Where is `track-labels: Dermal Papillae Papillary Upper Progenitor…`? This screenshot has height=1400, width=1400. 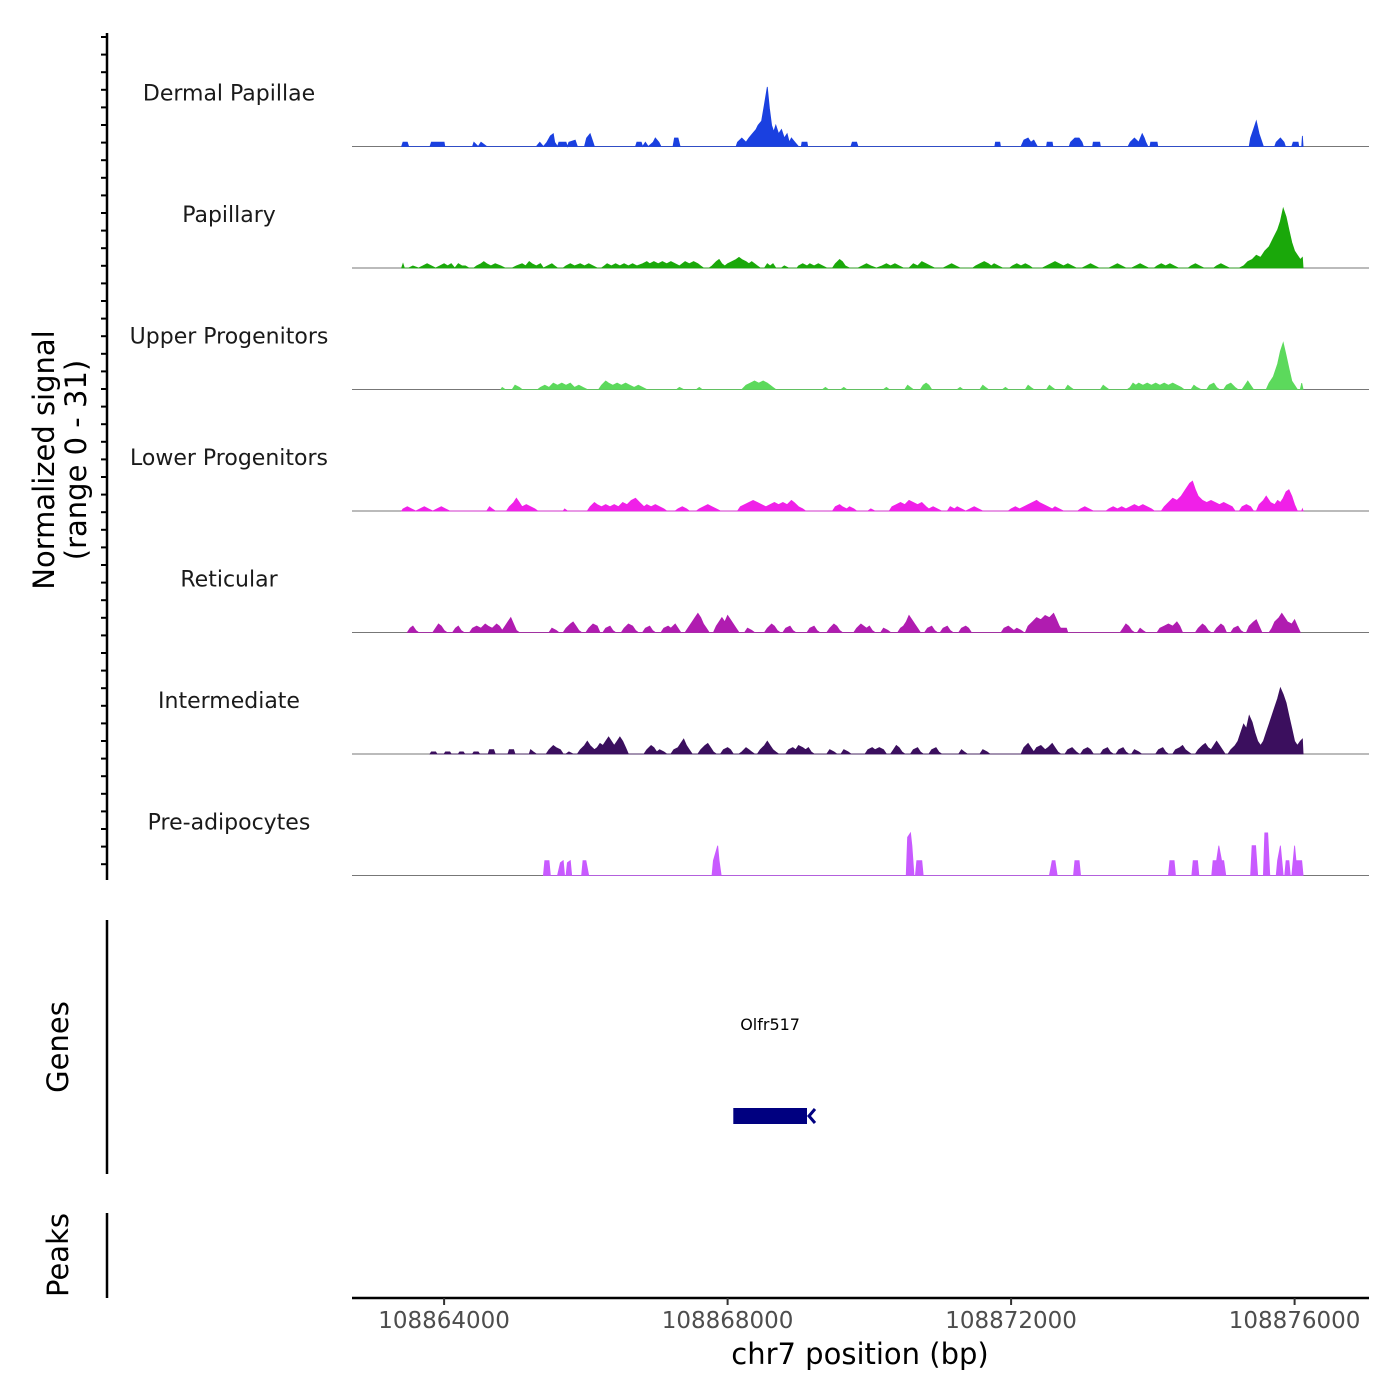 track-labels: Dermal Papillae Papillary Upper Progenitor… is located at coordinates (229, 459).